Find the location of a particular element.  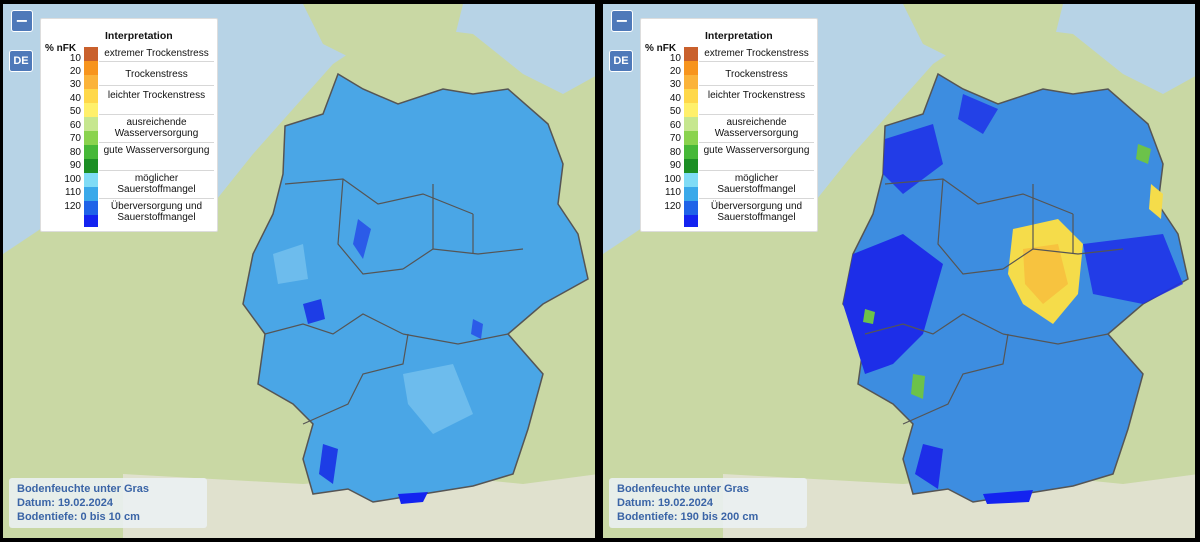

dry-area-core is located at coordinates (1045, 274).